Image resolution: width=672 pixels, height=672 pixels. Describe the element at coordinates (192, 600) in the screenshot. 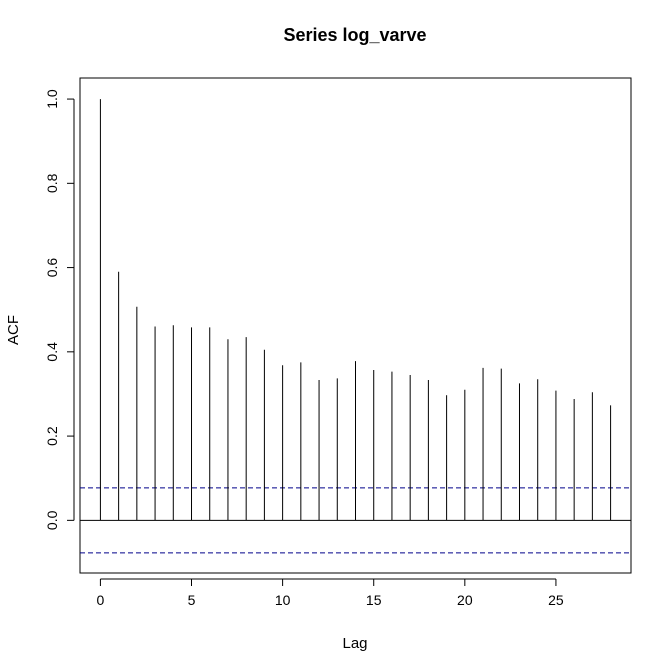

I see `x-tick-label: 5` at that location.